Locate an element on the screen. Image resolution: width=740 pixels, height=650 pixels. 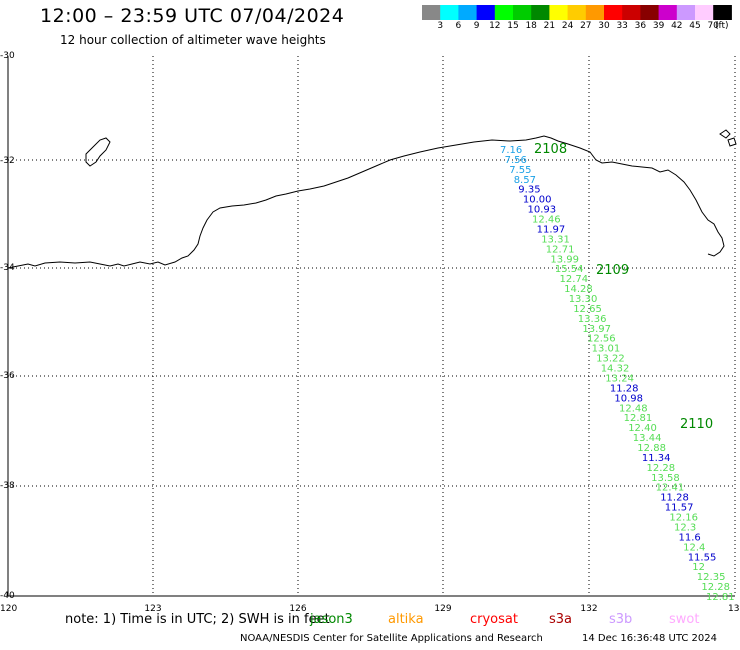
wave-height-value: 12.48 is located at coordinates (633, 408).